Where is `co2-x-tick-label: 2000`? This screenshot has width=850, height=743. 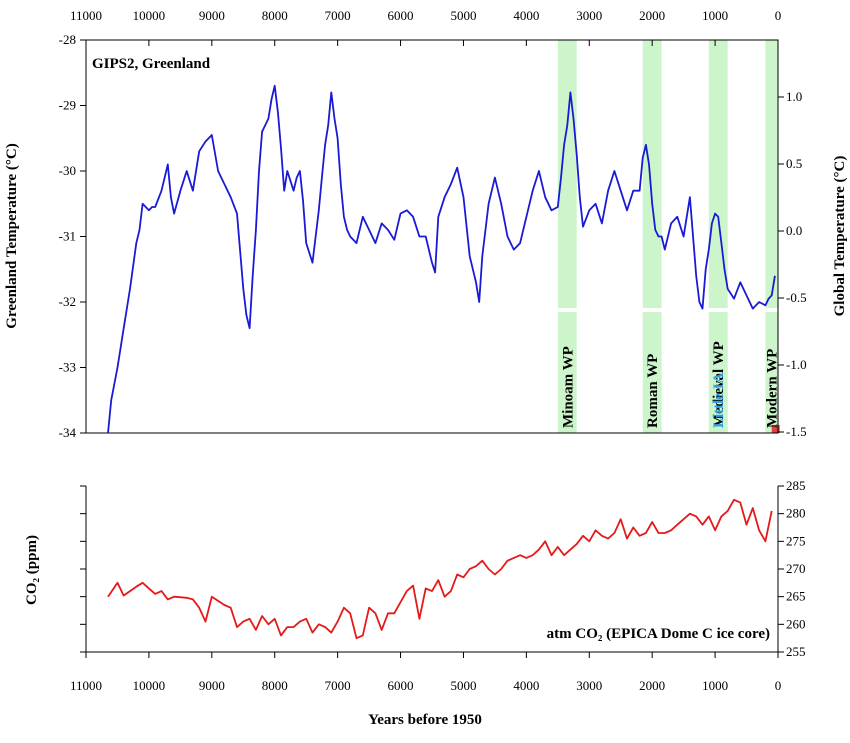 co2-x-tick-label: 2000 is located at coordinates (652, 685).